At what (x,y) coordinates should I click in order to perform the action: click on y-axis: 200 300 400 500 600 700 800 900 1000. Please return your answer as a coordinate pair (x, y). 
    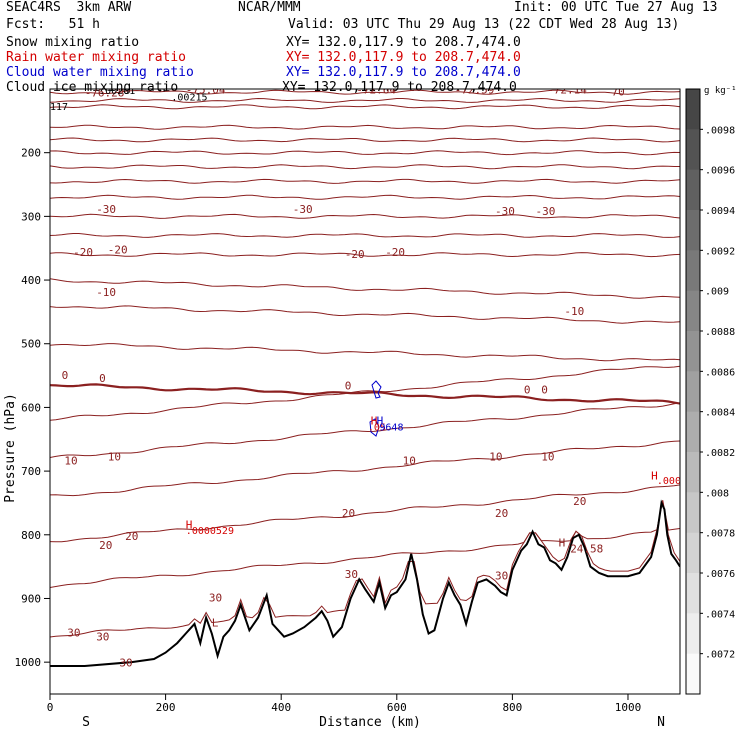
    Looking at the image, I should click on (32, 408).